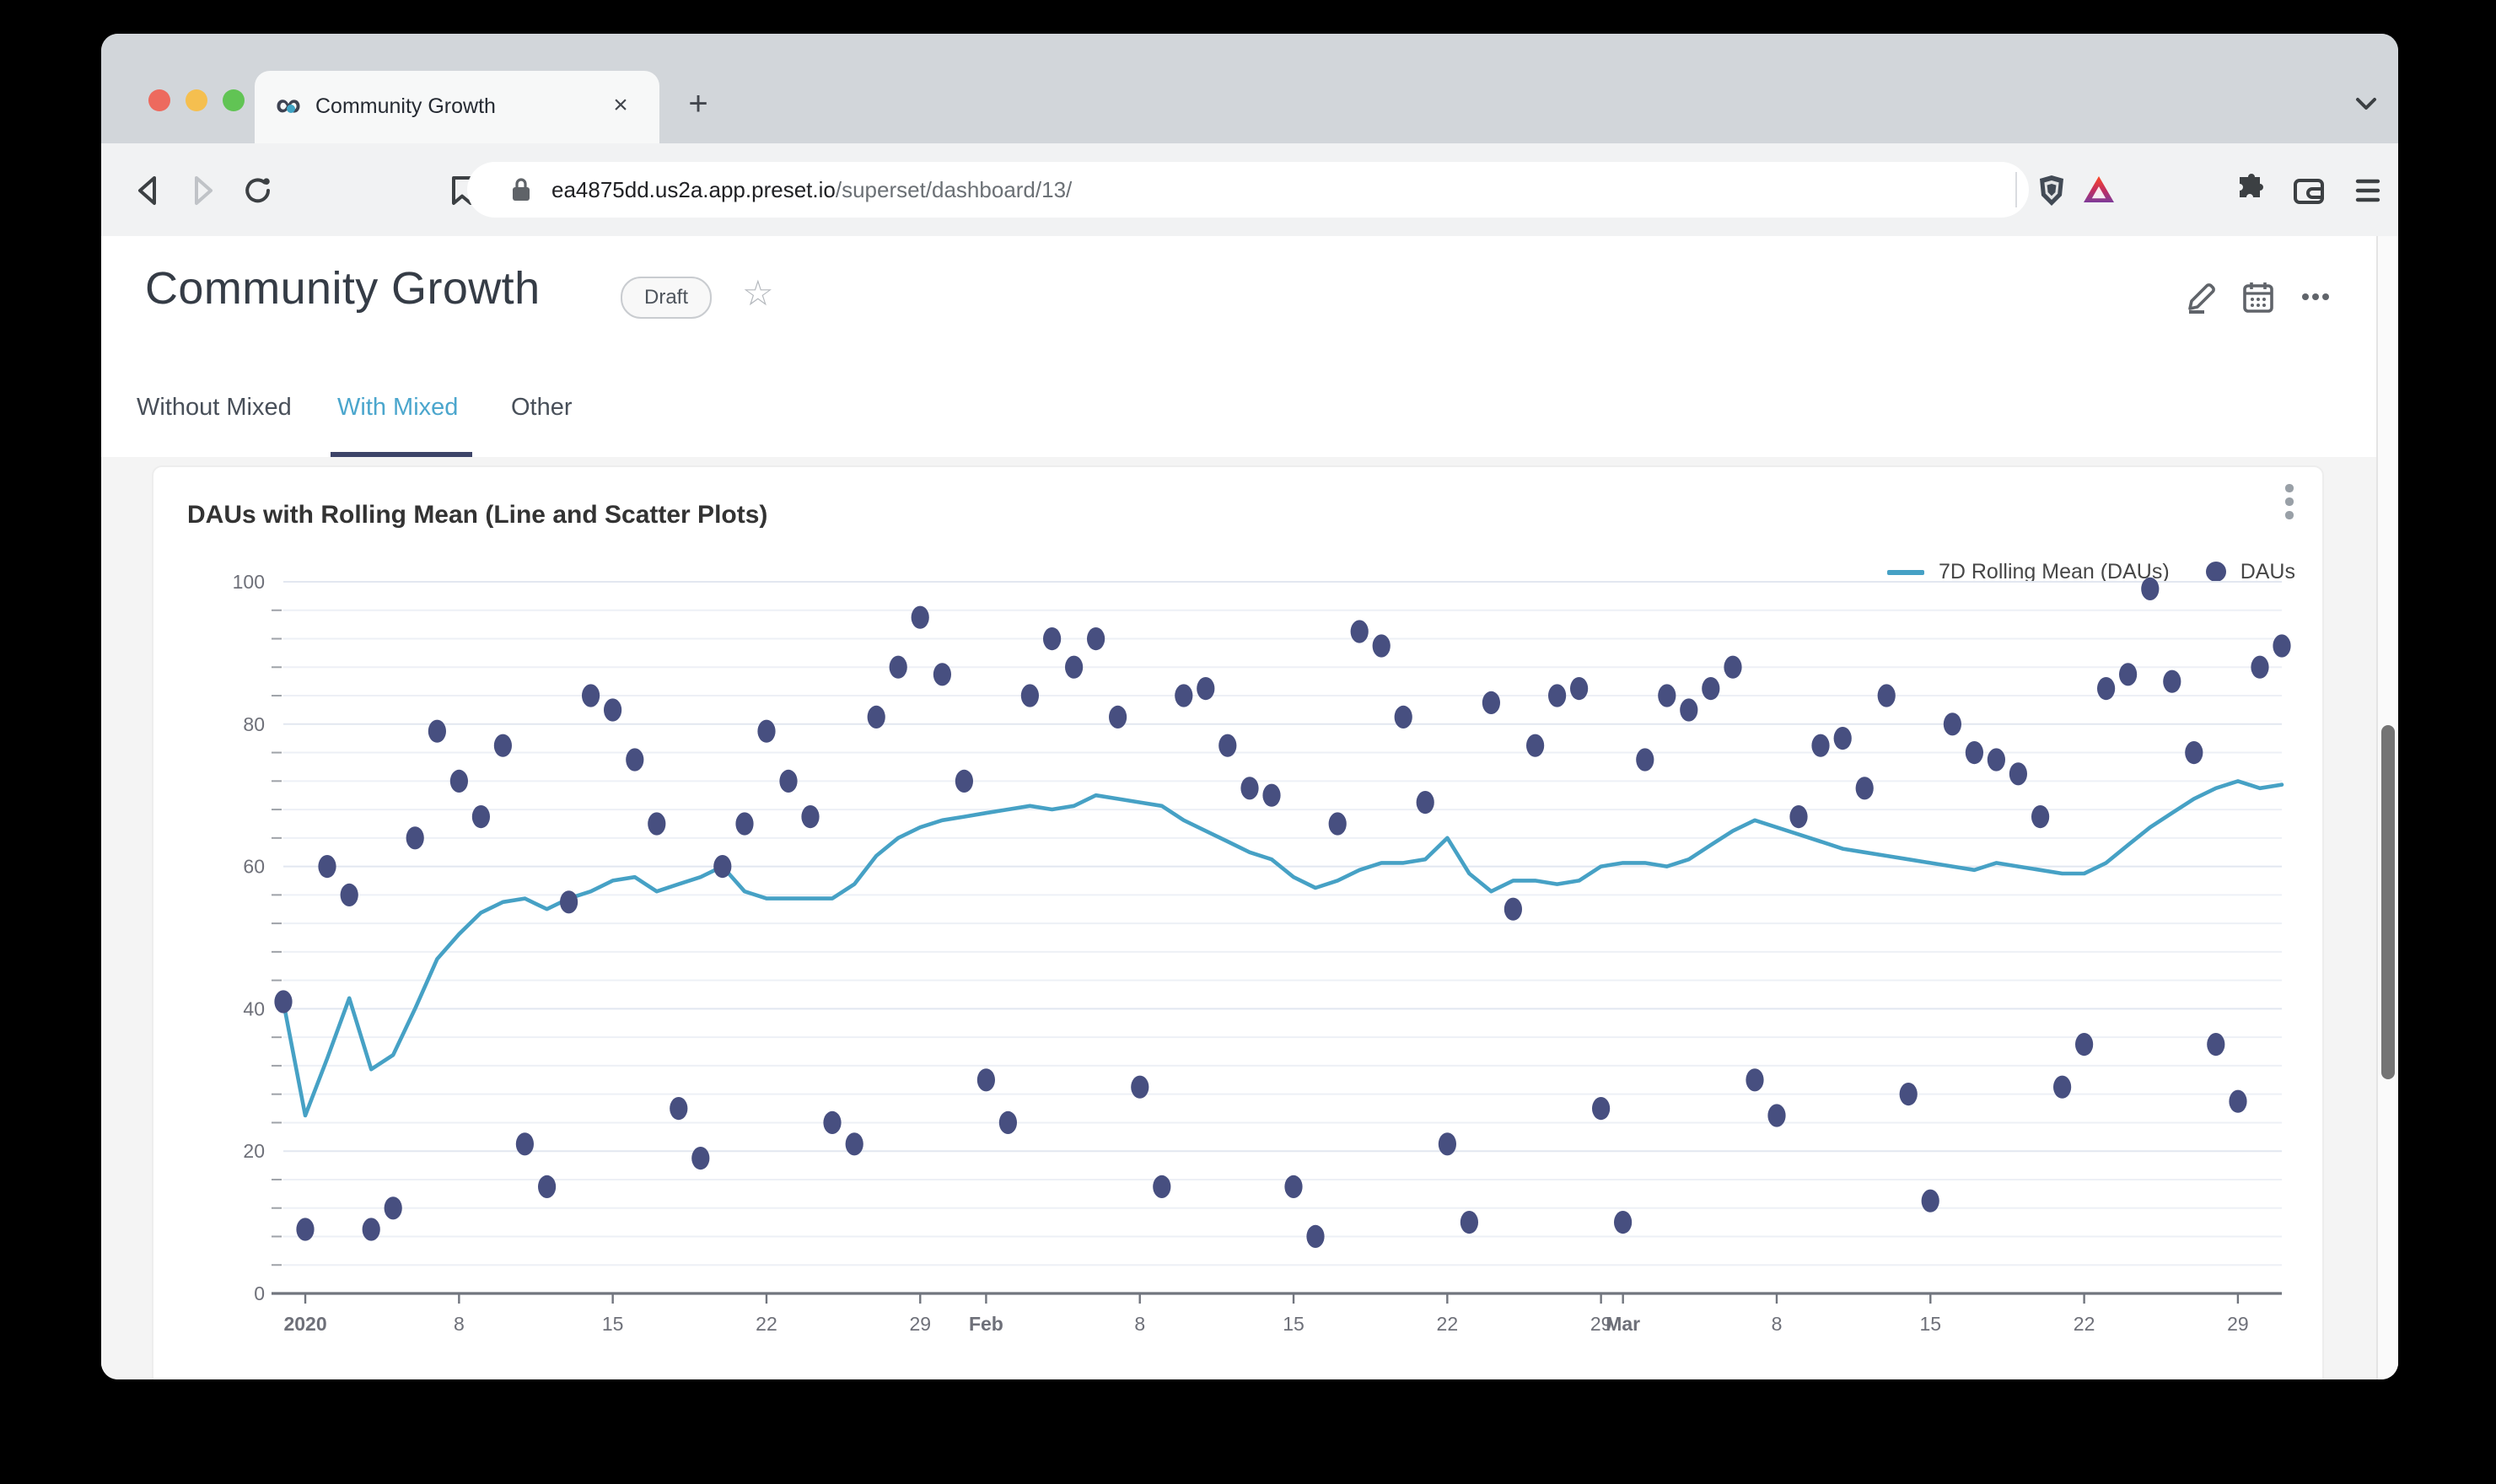 The height and width of the screenshot is (1484, 2496). Describe the element at coordinates (2016, 189) in the screenshot. I see `url-divider` at that location.